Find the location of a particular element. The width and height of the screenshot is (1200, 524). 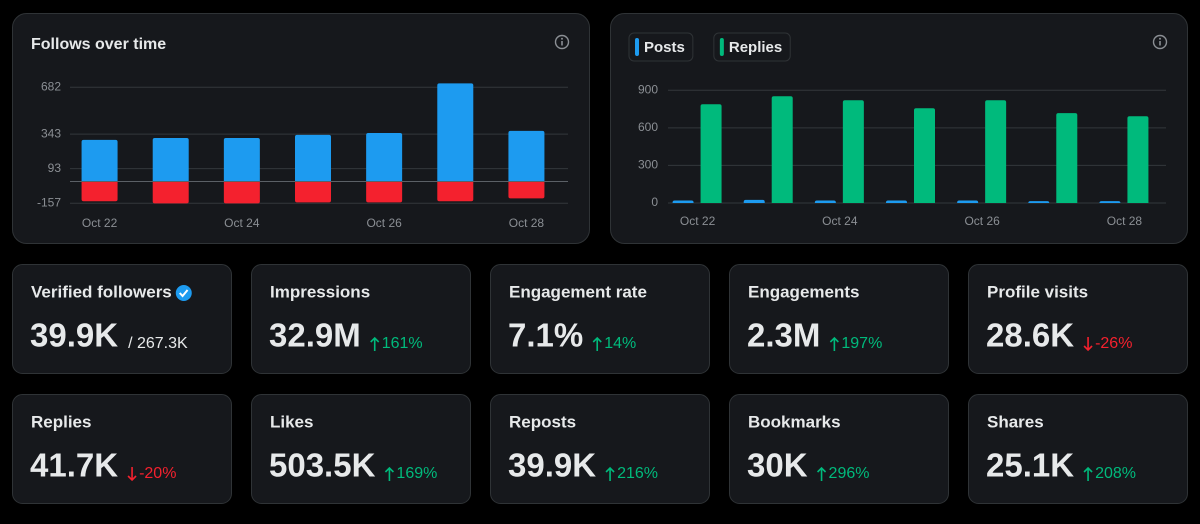

card-value: 30K is located at coordinates (777, 465).